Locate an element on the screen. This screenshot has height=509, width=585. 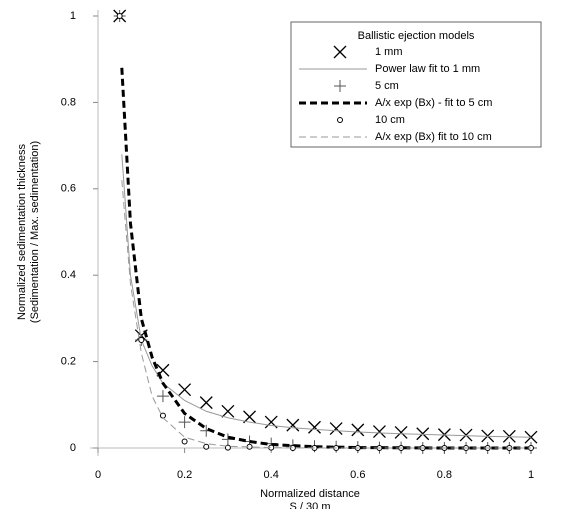
x-tick-label: 0.8 is located at coordinates (444, 475).